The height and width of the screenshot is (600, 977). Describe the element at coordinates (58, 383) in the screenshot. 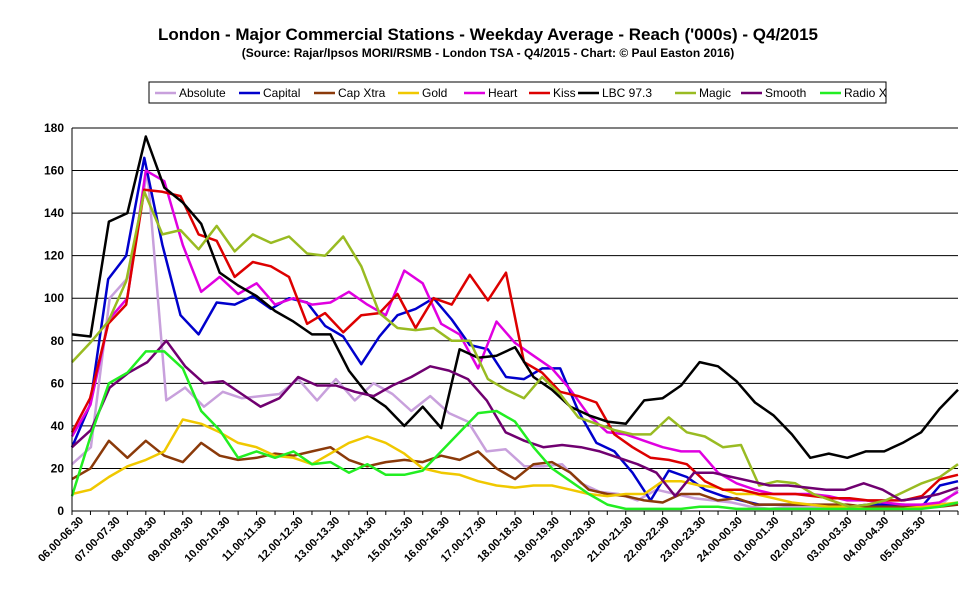

I see `y-tick-label: 60` at that location.